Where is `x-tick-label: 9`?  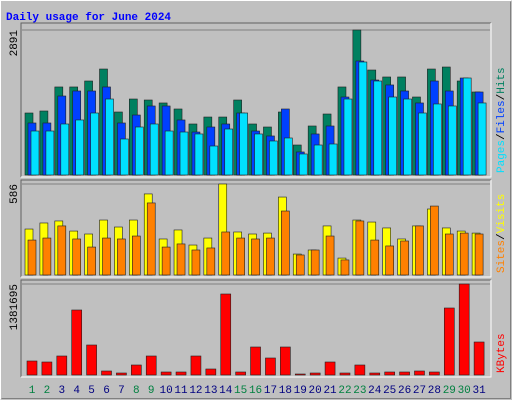
x-tick-label: 9 is located at coordinates (151, 391).